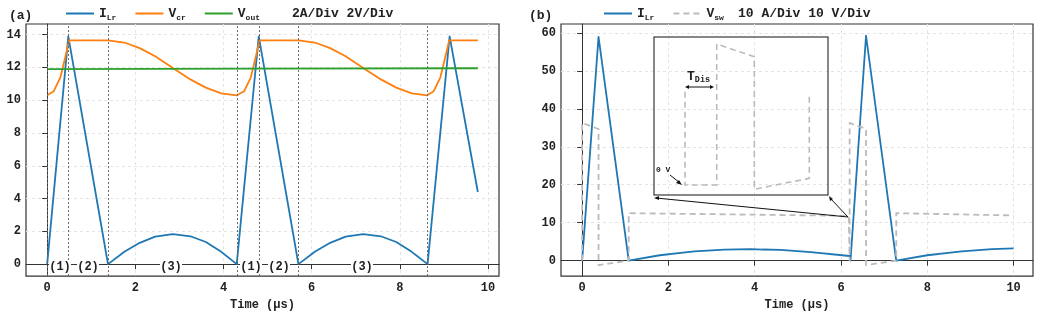  Describe the element at coordinates (548, 108) in the screenshot. I see `y-tick-label: 40` at that location.